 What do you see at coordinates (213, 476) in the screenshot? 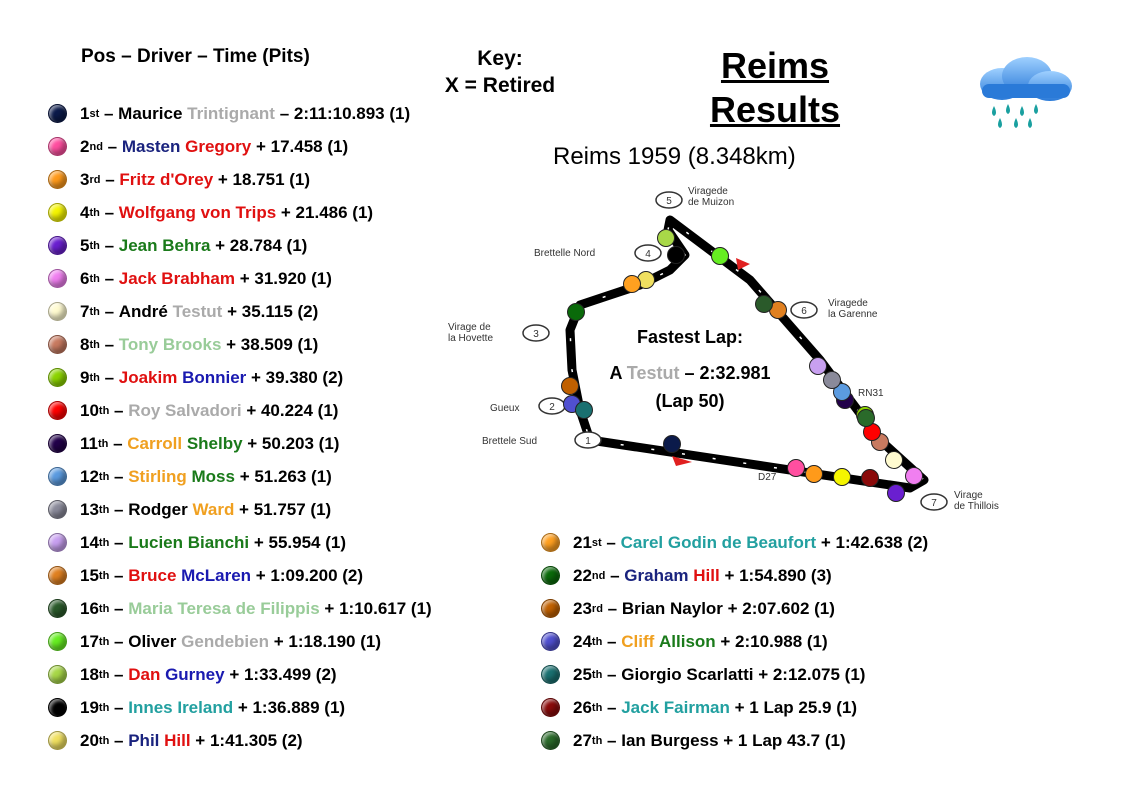
I see `driver-name: Moss` at bounding box center [213, 476].